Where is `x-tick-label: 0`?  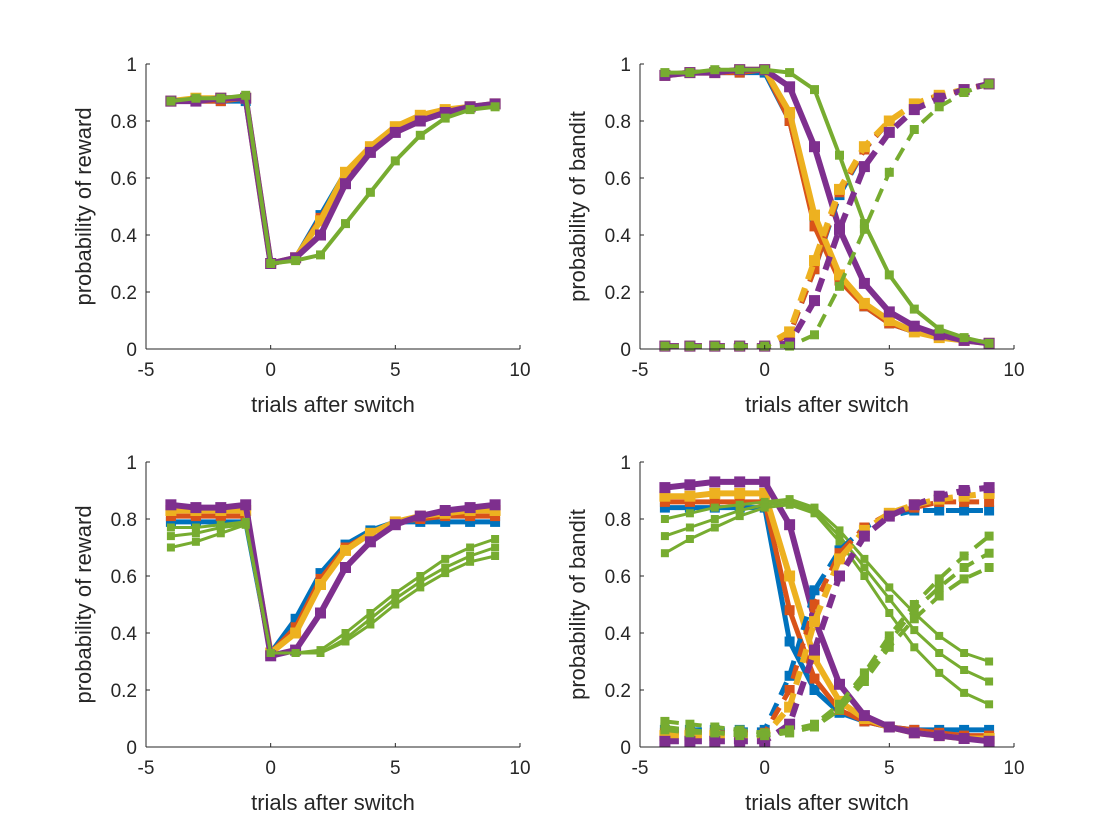
x-tick-label: 0 is located at coordinates (270, 370).